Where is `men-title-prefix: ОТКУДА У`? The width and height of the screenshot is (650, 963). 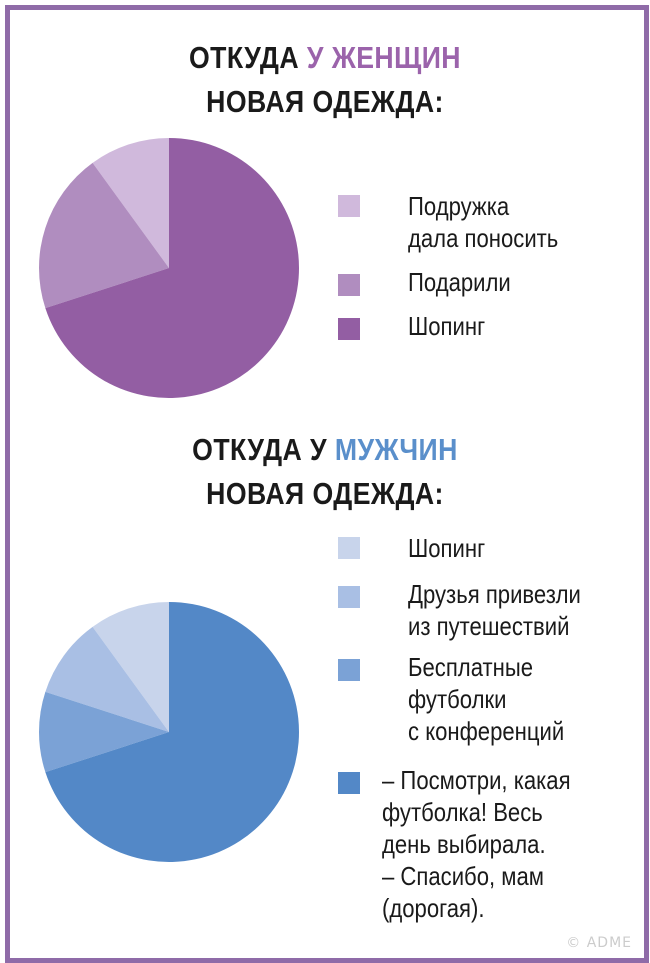 men-title-prefix: ОТКУДА У is located at coordinates (263, 449).